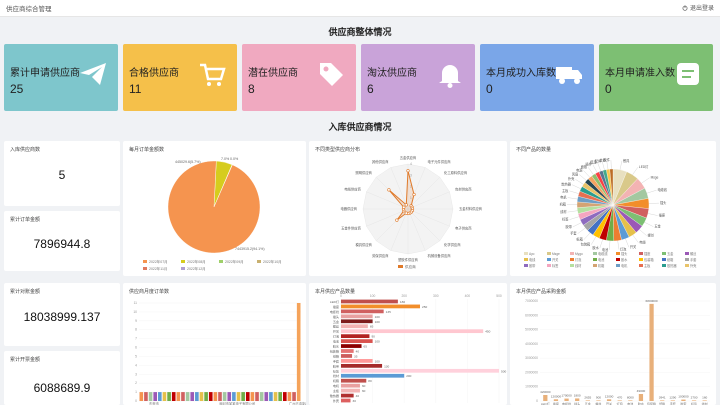  What do you see at coordinates (272, 261) in the screenshot?
I see `legend-label: 2022年10月` at bounding box center [272, 261].